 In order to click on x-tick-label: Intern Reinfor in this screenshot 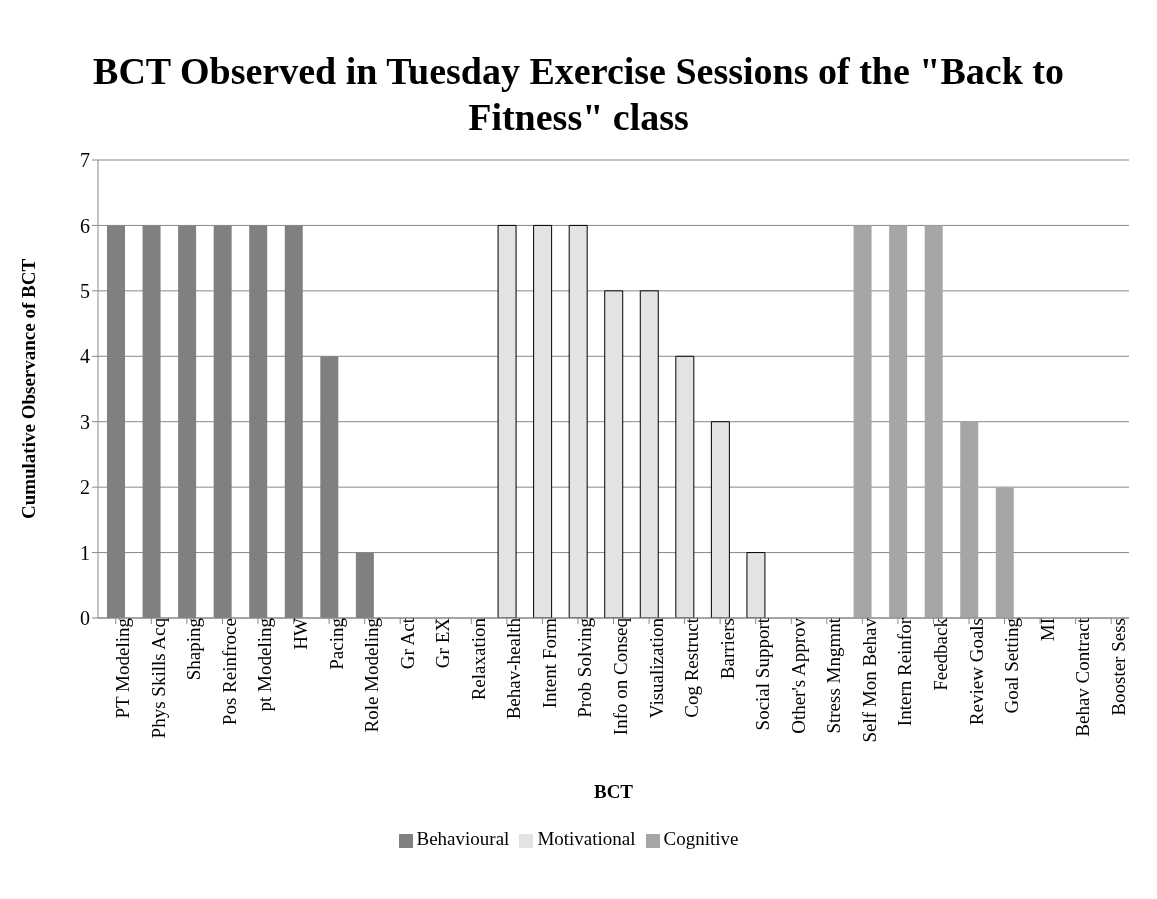, I will do `click(905, 672)`.